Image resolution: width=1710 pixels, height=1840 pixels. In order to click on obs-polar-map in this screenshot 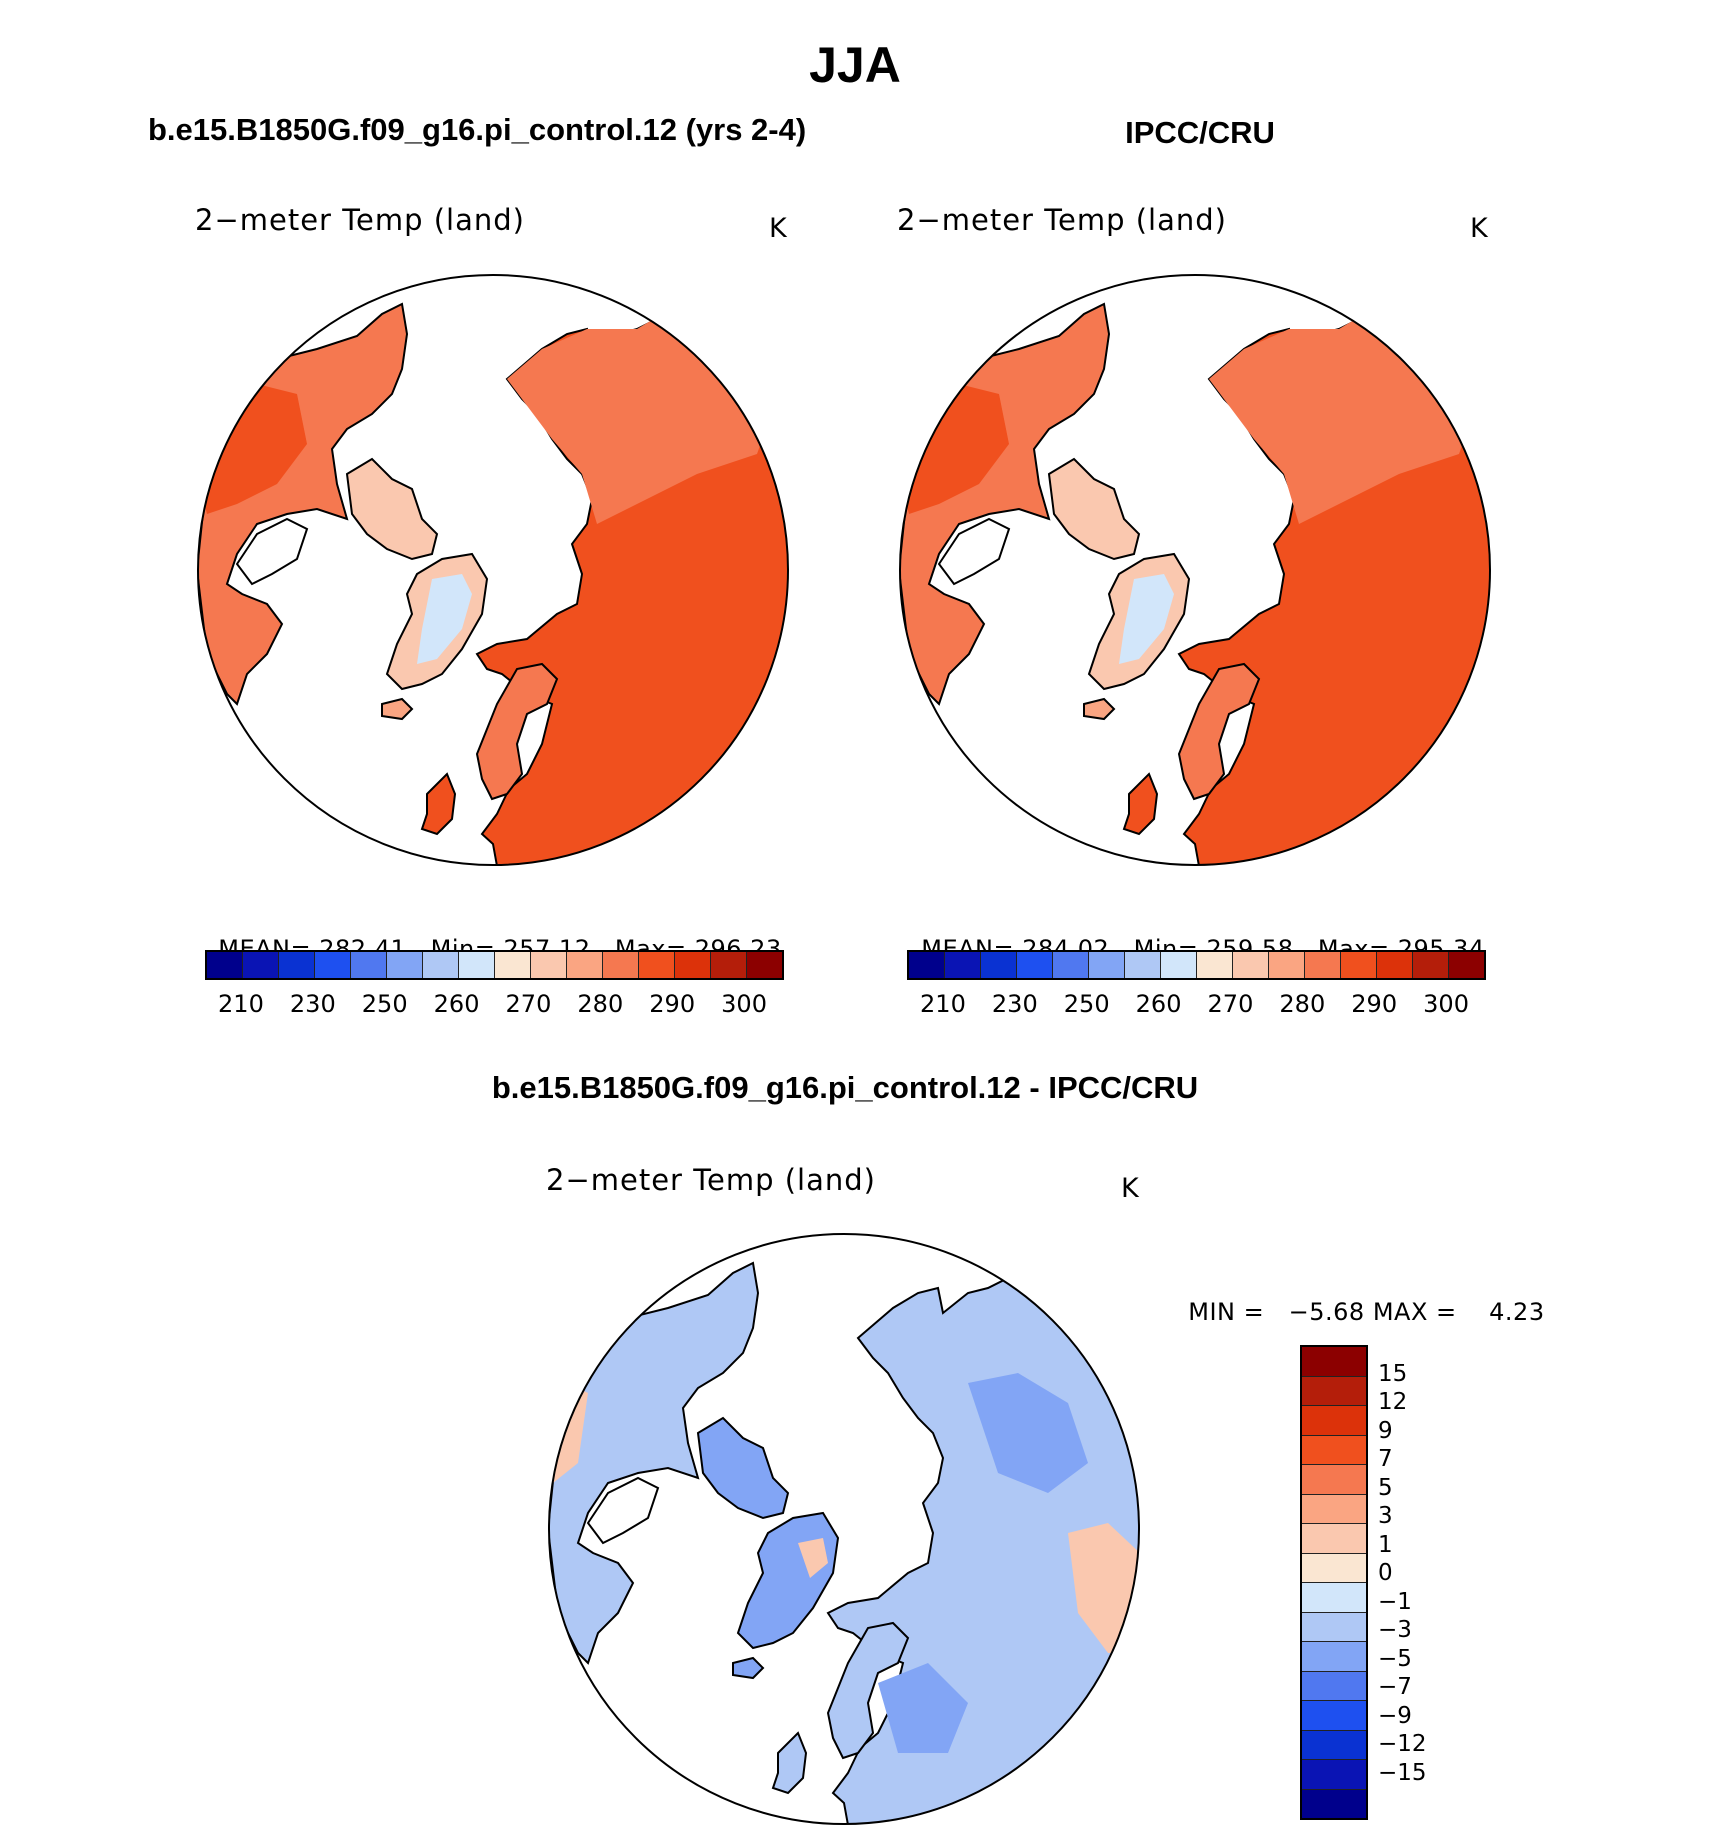, I will do `click(1195, 570)`.